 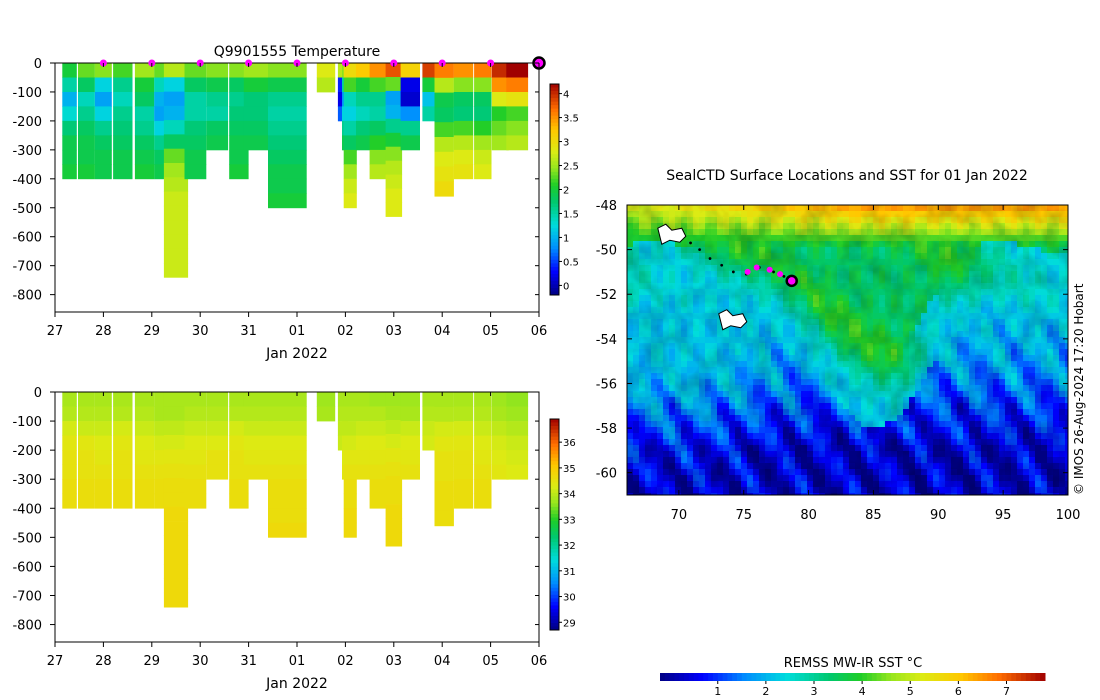 What do you see at coordinates (958, 691) in the screenshot?
I see `colorbar-tick-label: 6` at bounding box center [958, 691].